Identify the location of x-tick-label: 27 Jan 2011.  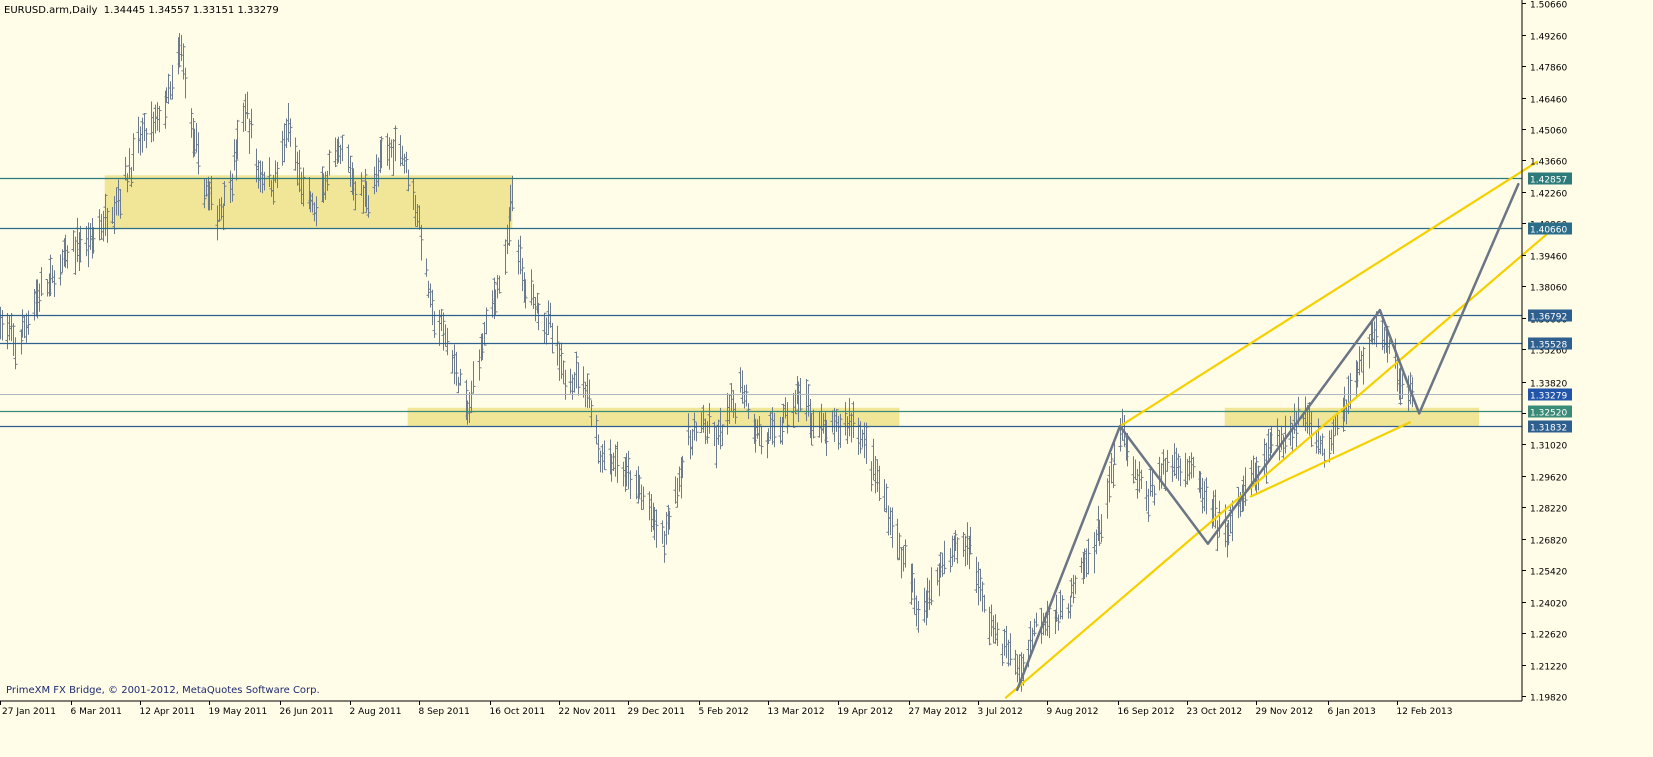
(29, 712).